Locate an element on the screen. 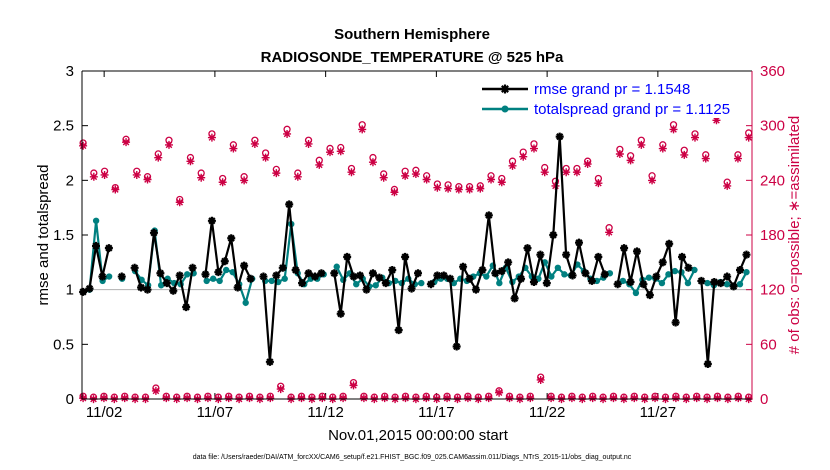 The height and width of the screenshot is (470, 830). y2-tick-label: 300 is located at coordinates (772, 126).